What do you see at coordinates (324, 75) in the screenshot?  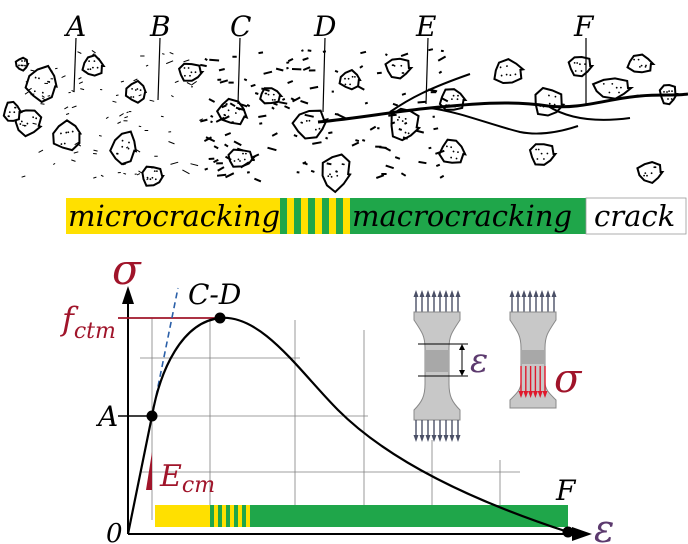 I see `zone-line-d` at bounding box center [324, 75].